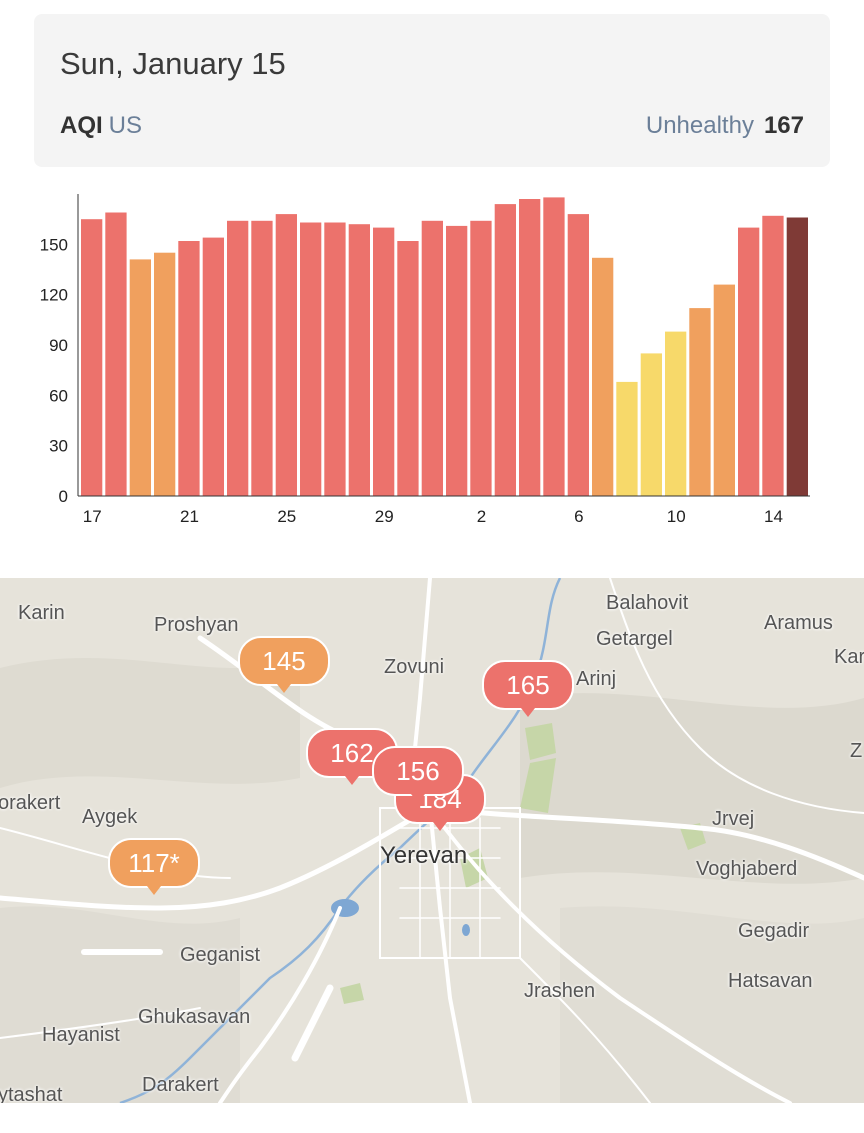  Describe the element at coordinates (63, 496) in the screenshot. I see `y-tick-label: 0` at that location.